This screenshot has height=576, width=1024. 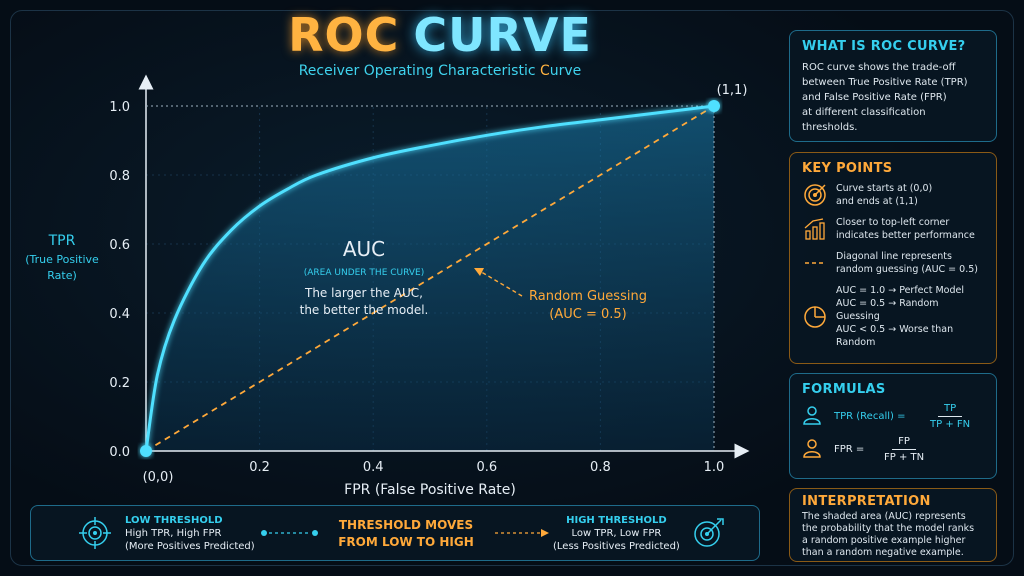 What do you see at coordinates (565, 71) in the screenshot?
I see `subtitle-suffix: urve` at bounding box center [565, 71].